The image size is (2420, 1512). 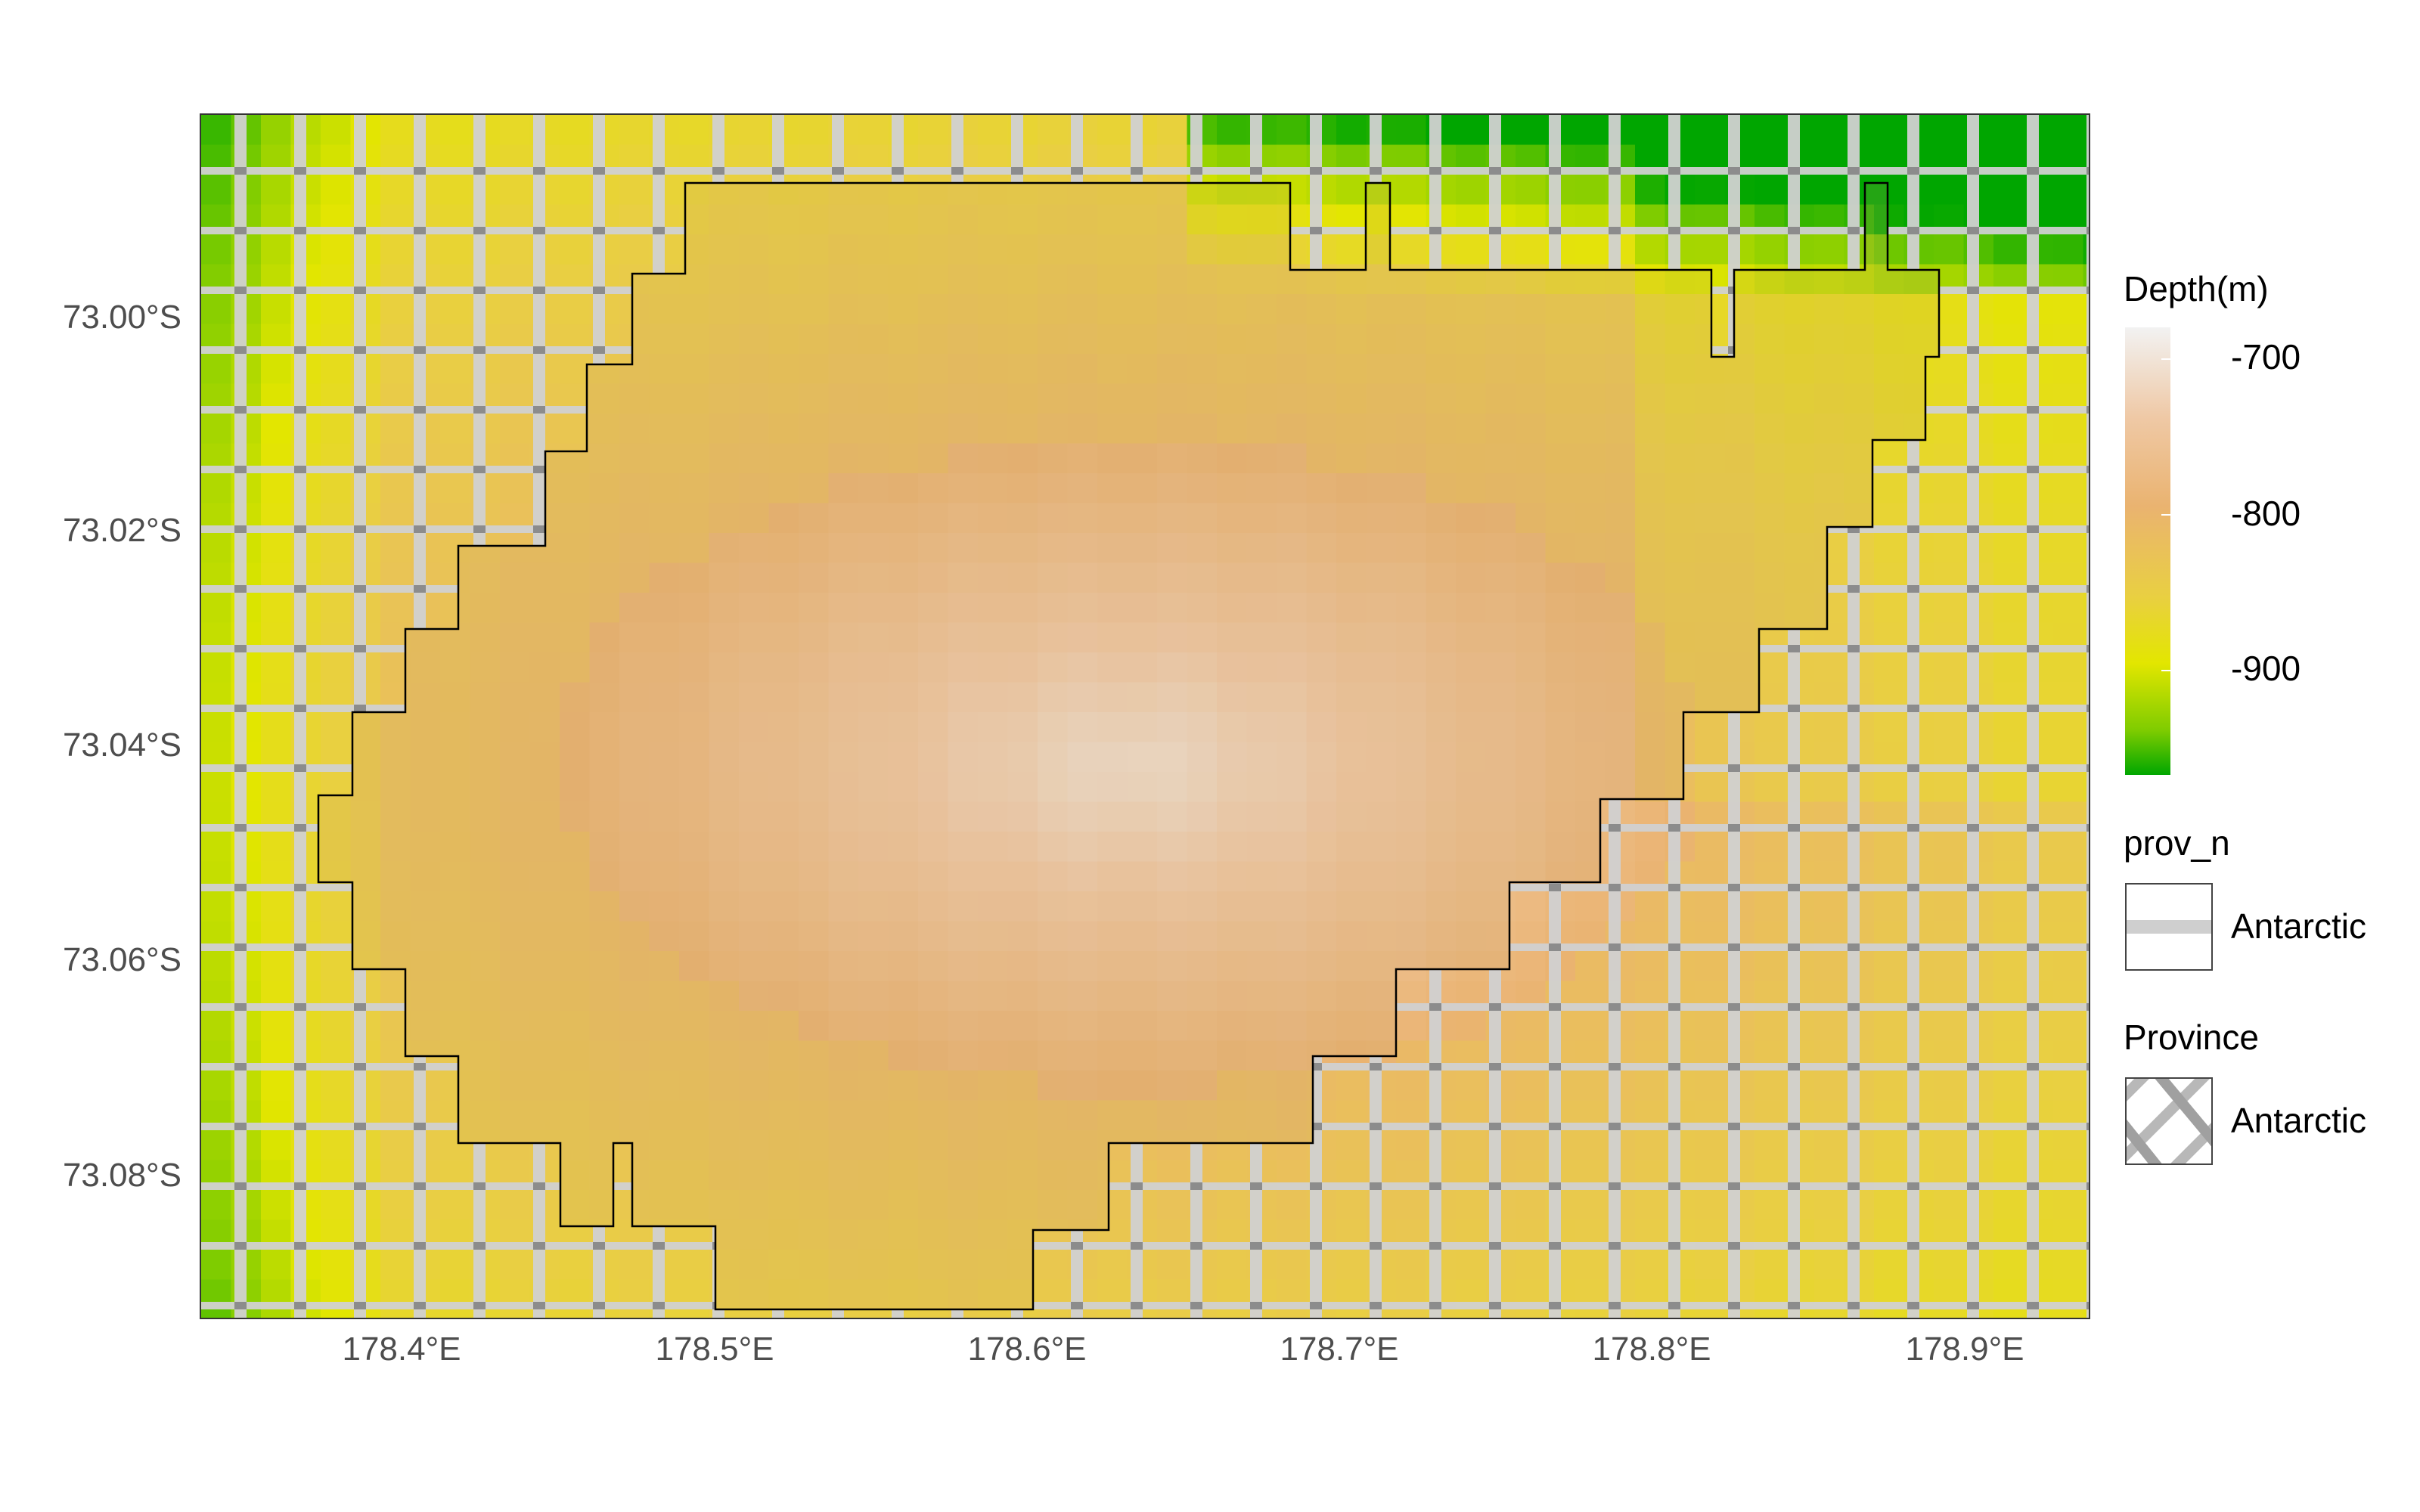 What do you see at coordinates (2266, 513) in the screenshot?
I see `depth-legend-label: -800` at bounding box center [2266, 513].